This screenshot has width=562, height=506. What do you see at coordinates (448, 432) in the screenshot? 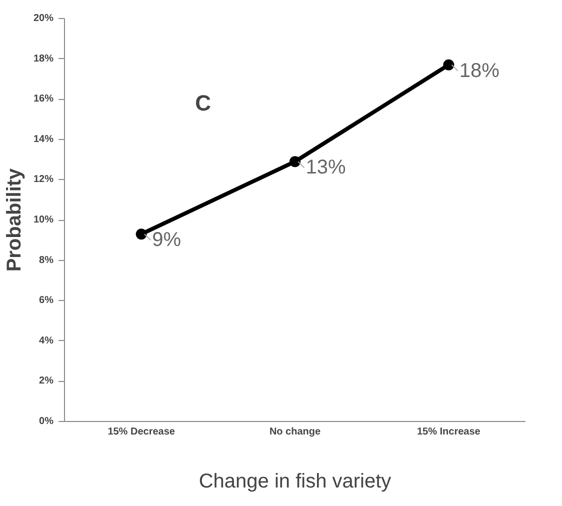
I see `x-tick-label: 15% Increase` at bounding box center [448, 432].